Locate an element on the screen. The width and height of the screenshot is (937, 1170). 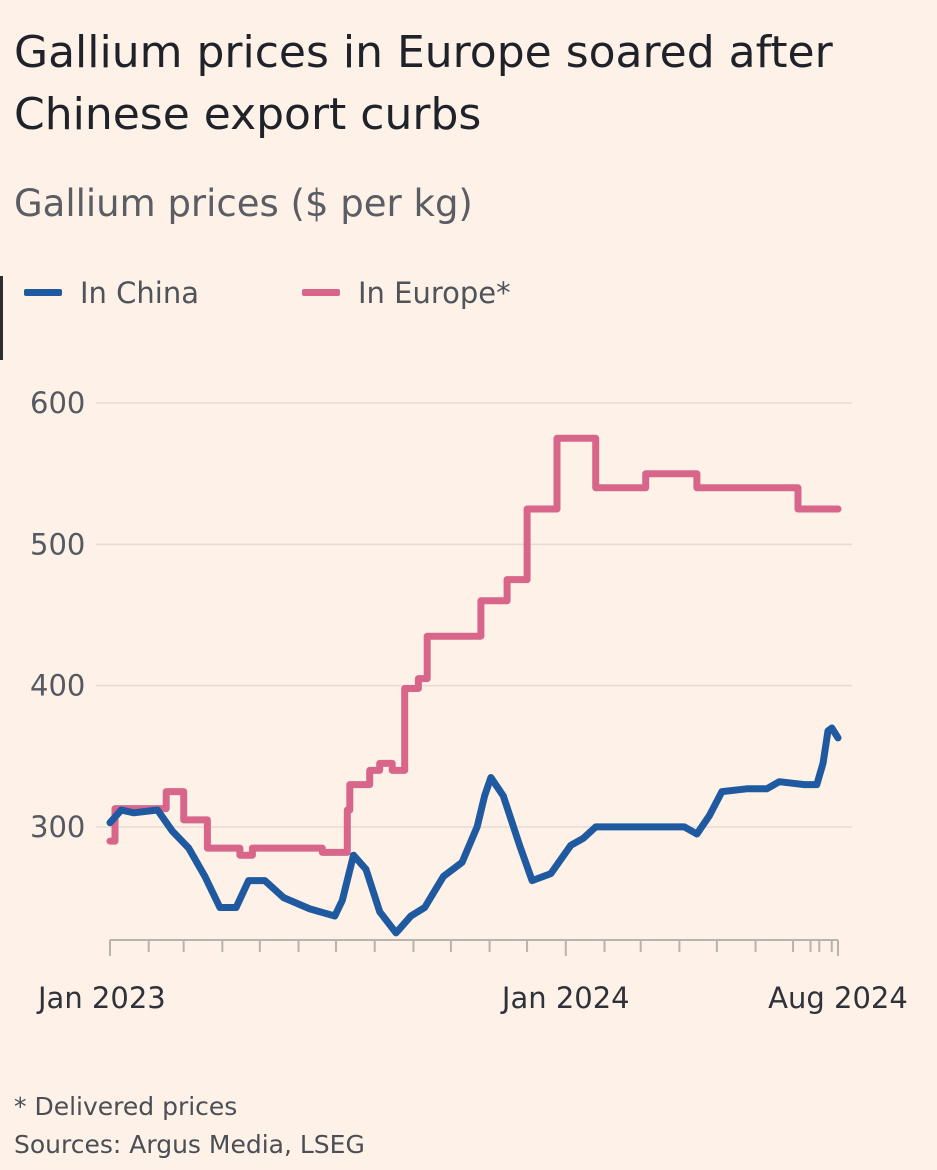
legend-swatch-europe is located at coordinates (321, 292).